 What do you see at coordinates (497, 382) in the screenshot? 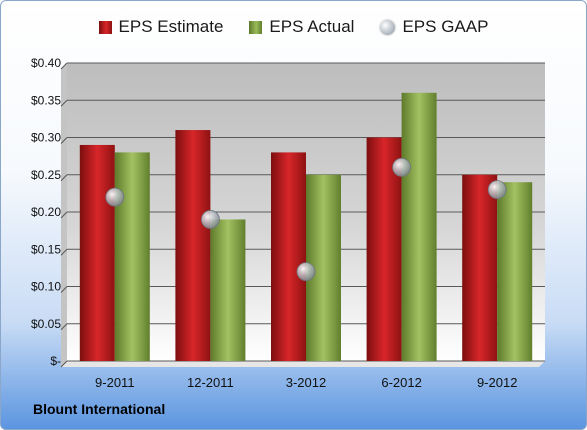
I see `x-tick-label: 9-2012` at bounding box center [497, 382].